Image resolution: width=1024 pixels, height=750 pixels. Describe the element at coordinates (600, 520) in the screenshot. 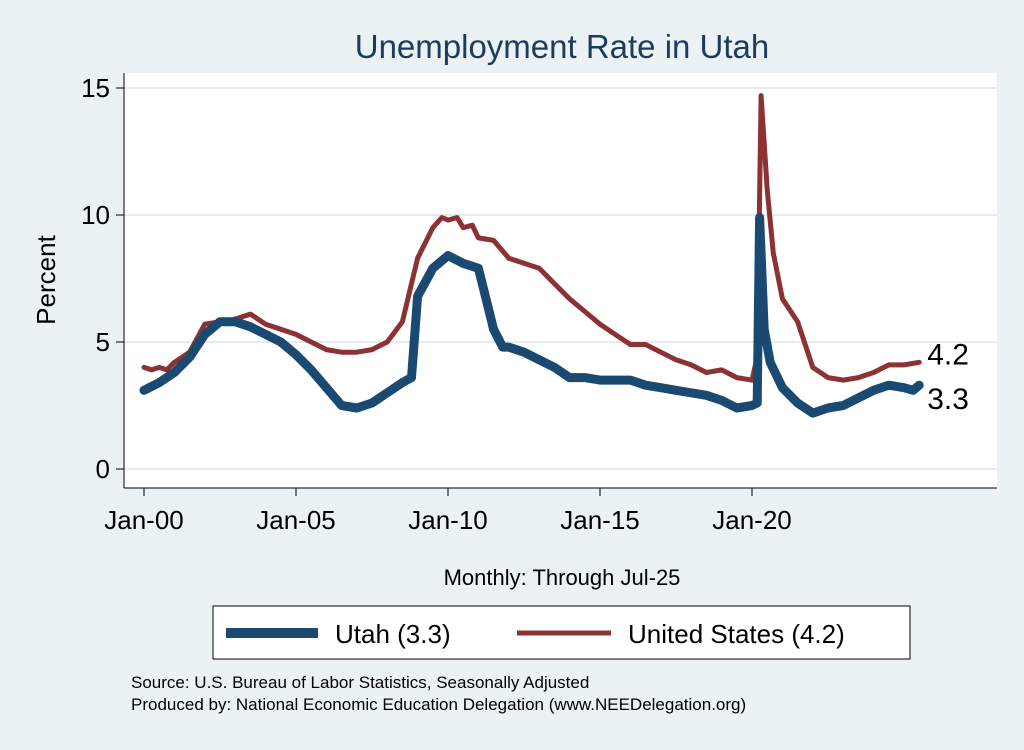

I see `x-tick-label: Jan-15` at that location.